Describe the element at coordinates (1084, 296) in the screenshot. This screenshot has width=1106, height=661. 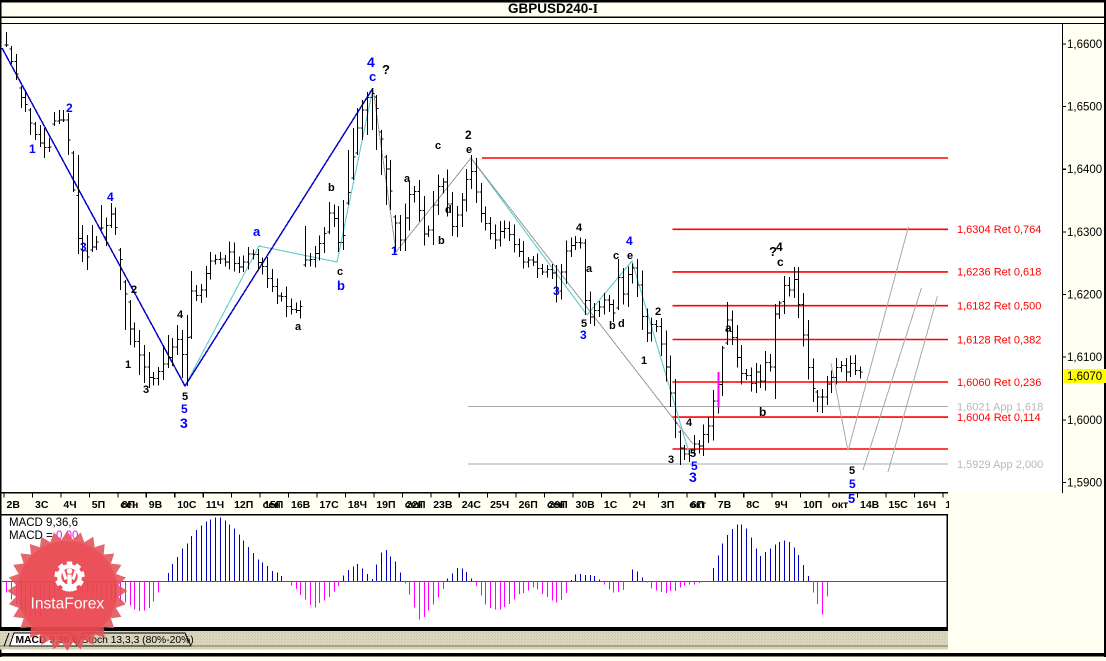
I see `svg-text: 1,6200` at that location.